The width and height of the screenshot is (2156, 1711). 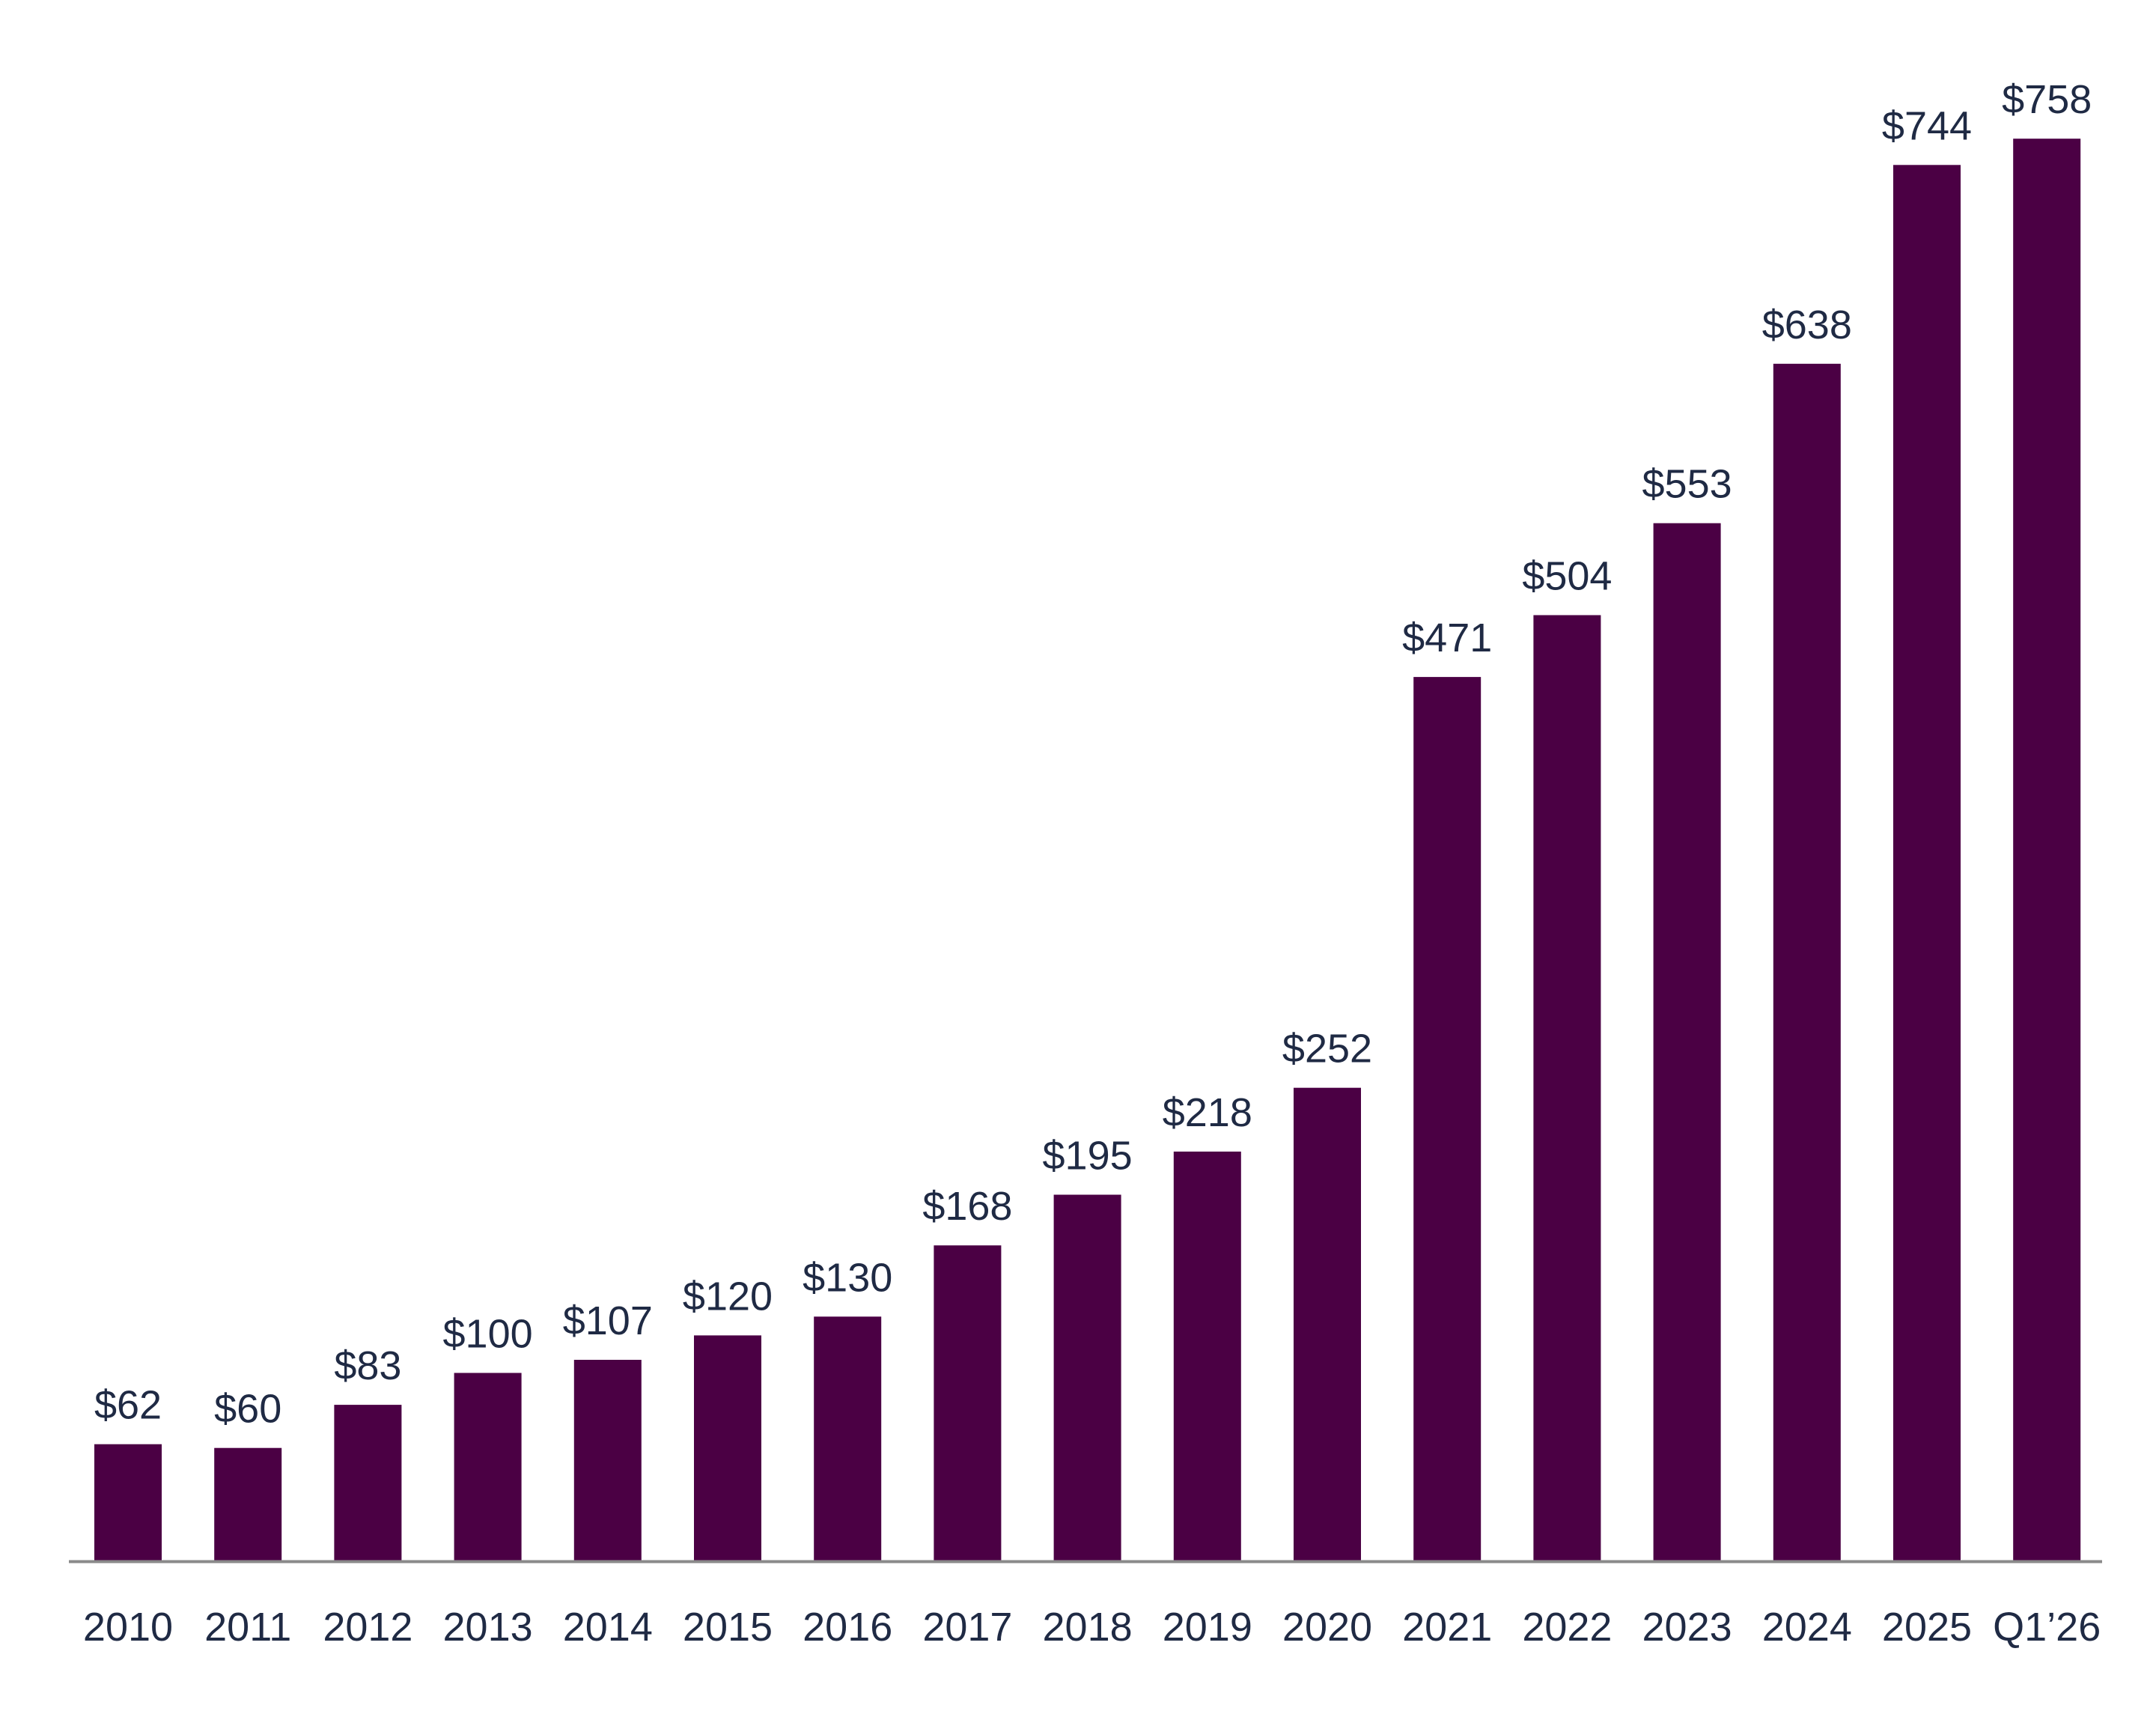 What do you see at coordinates (128, 1405) in the screenshot?
I see `value-label-2010: $62` at bounding box center [128, 1405].